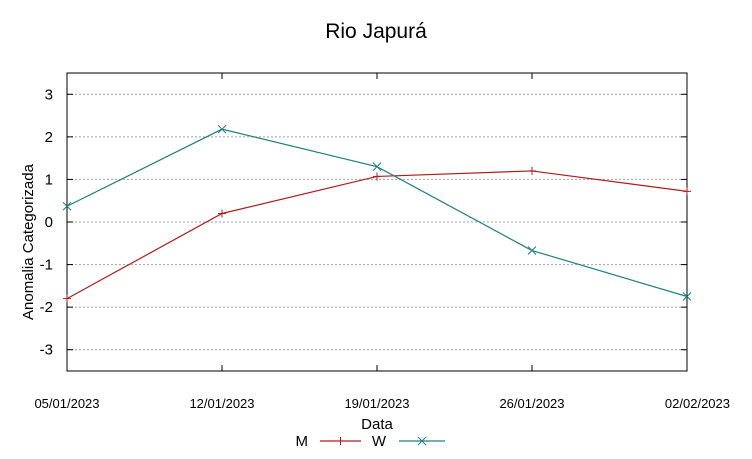 The image size is (752, 459). Describe the element at coordinates (221, 403) in the screenshot. I see `x-tick-label: 12/01/2023` at that location.